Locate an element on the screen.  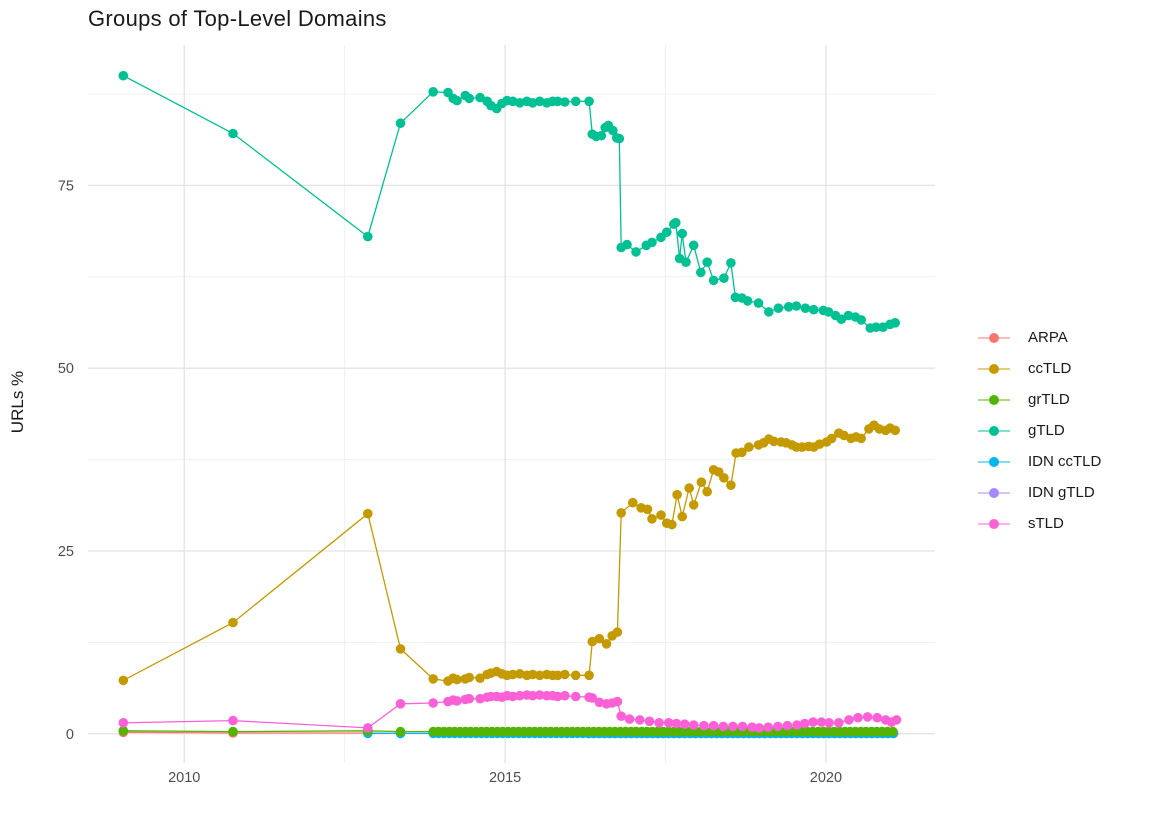
legend-item-sTLD: sTLD is located at coordinates (1038, 523).